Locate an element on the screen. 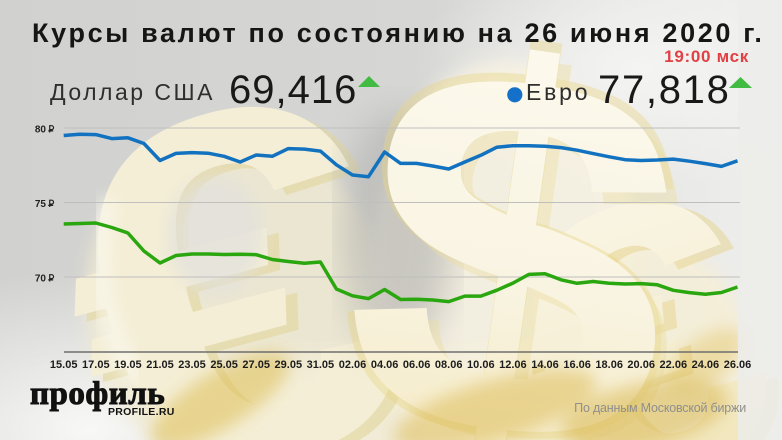  svg-text: 04.06 is located at coordinates (385, 365).